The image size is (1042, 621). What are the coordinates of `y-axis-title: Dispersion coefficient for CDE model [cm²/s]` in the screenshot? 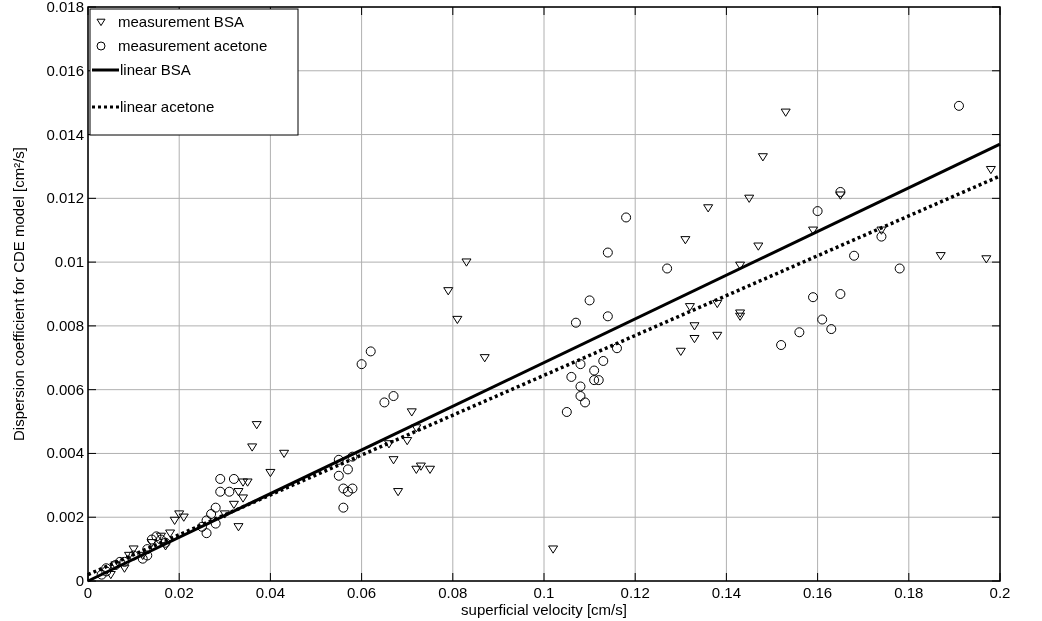 It's located at (18, 294).